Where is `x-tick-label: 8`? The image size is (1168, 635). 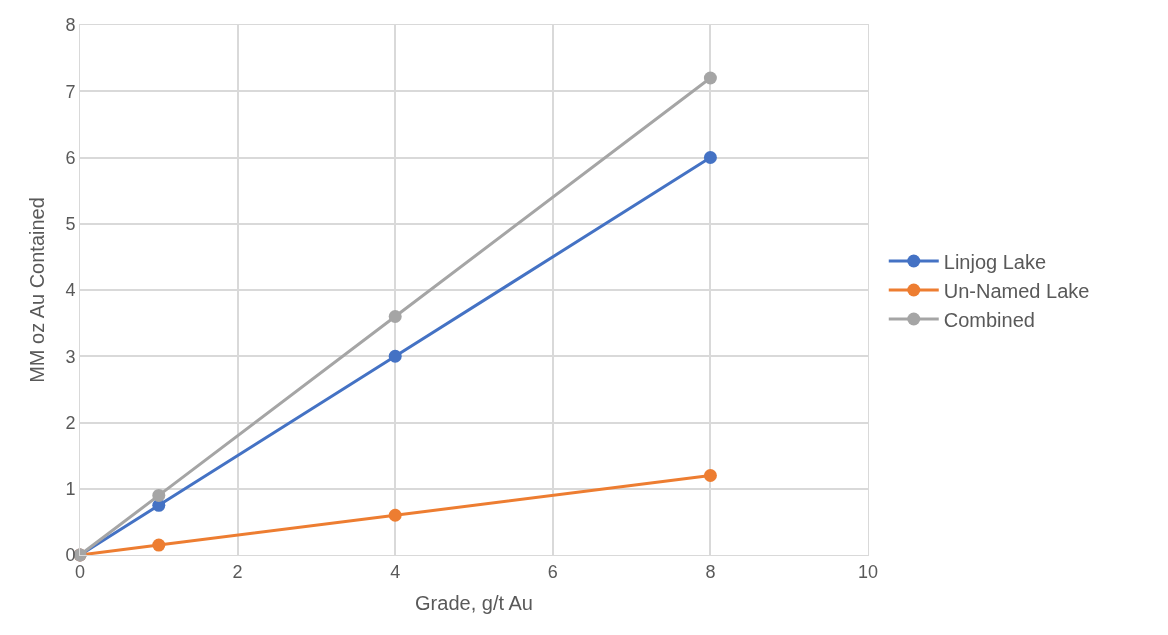
x-tick-label: 8 is located at coordinates (710, 571).